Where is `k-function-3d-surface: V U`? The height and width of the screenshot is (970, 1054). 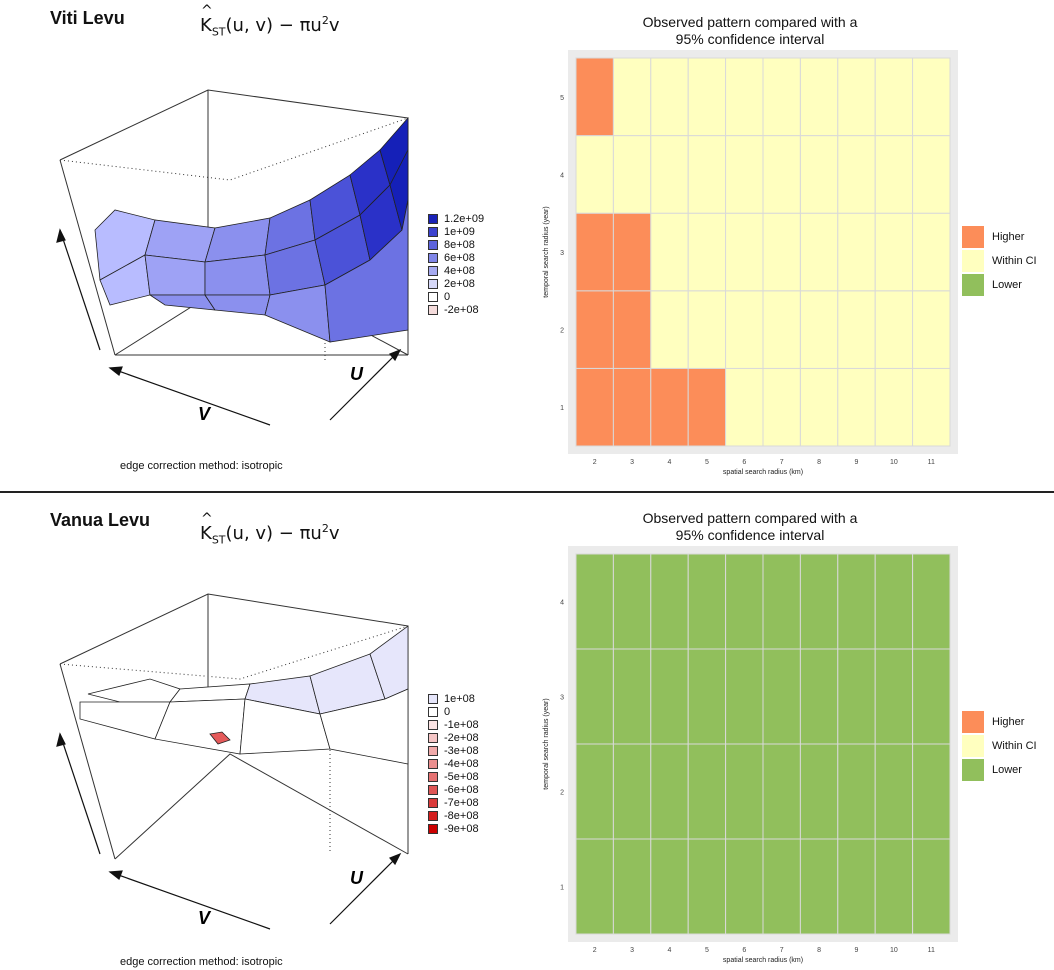
k-function-3d-surface: V U is located at coordinates (232, 761).